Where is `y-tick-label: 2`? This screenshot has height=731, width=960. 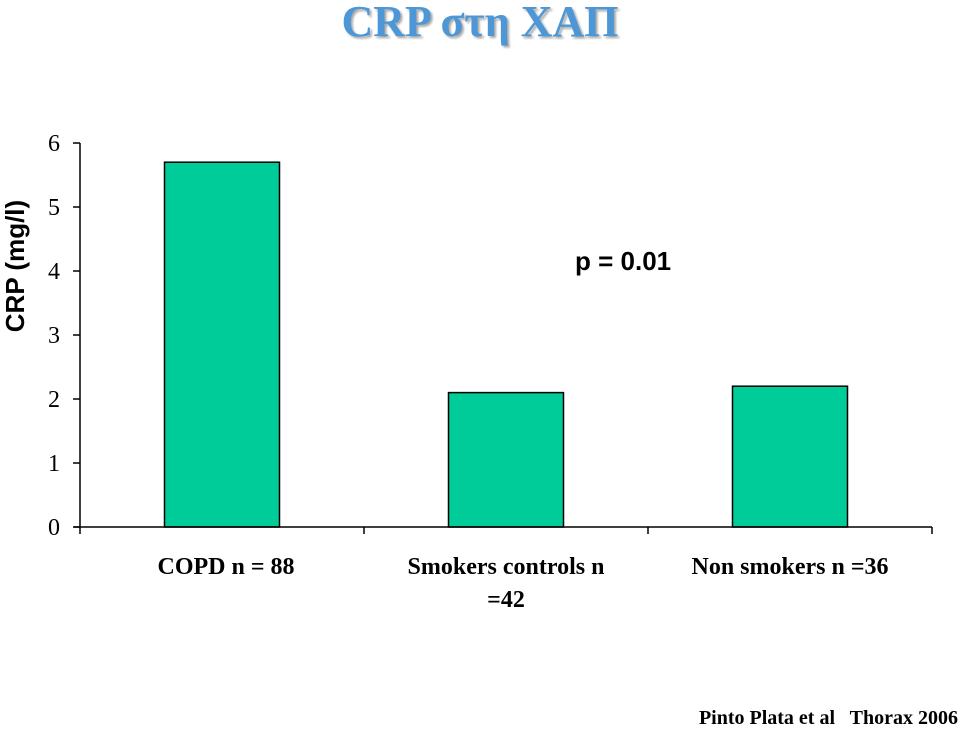
y-tick-label: 2 is located at coordinates (54, 400).